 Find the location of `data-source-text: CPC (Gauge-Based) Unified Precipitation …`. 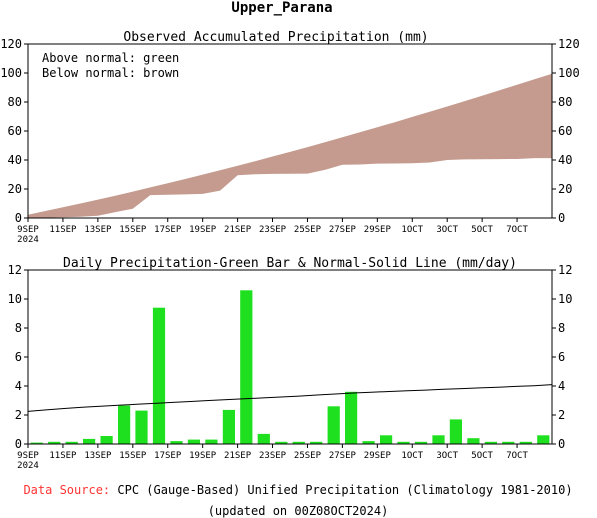

data-source-text: CPC (Gauge-Based) Unified Precipitation … is located at coordinates (344, 490).